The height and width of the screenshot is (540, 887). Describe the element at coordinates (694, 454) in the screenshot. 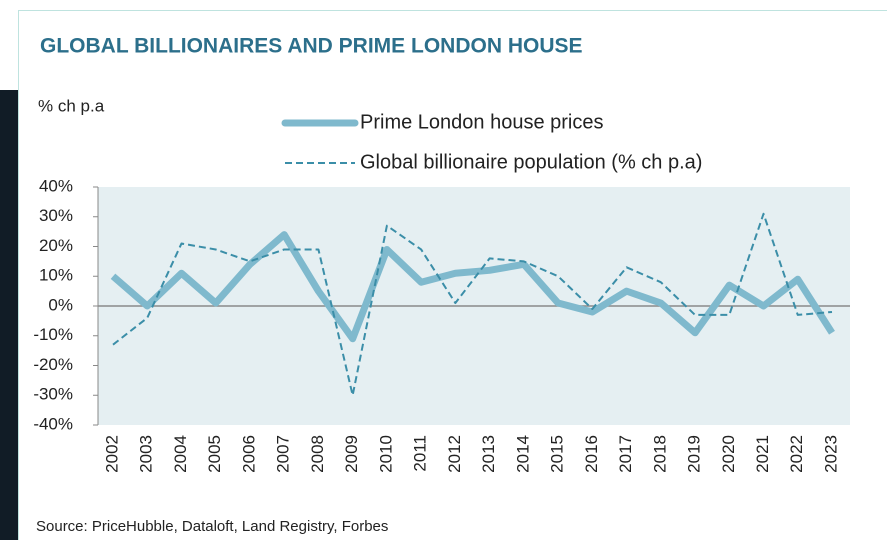

I see `x-tick-label: 2019` at that location.